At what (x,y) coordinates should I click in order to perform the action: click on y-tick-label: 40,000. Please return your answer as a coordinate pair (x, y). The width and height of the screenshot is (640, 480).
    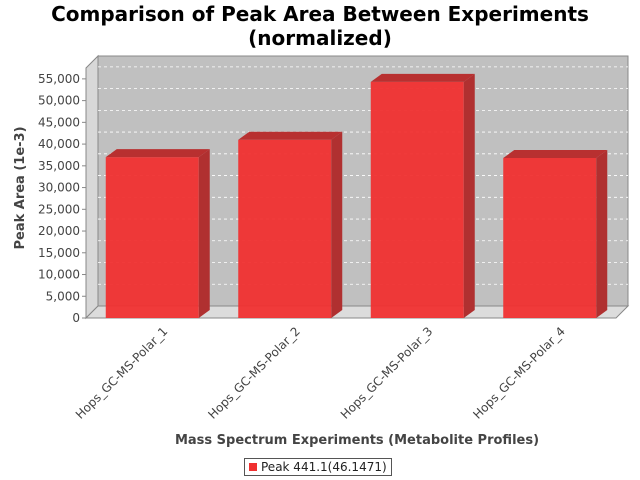
    Looking at the image, I should click on (59, 144).